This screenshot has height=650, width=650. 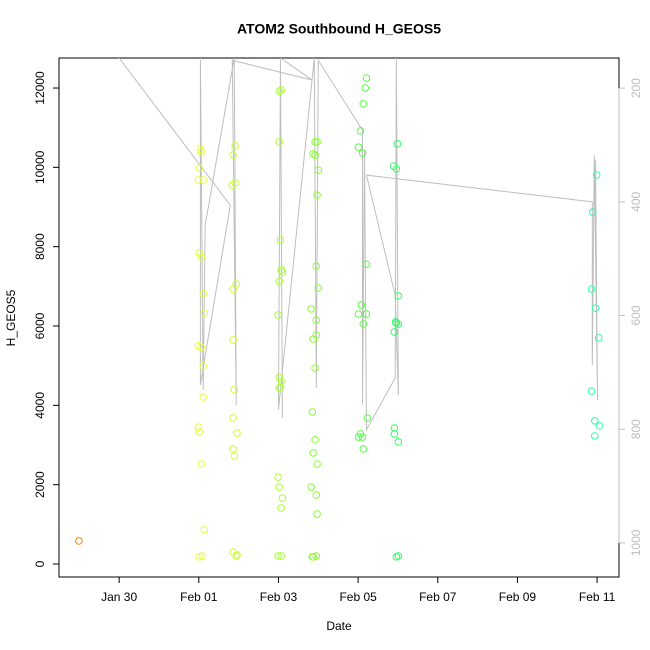 What do you see at coordinates (518, 597) in the screenshot?
I see `x-tick-label: Feb 09` at bounding box center [518, 597].